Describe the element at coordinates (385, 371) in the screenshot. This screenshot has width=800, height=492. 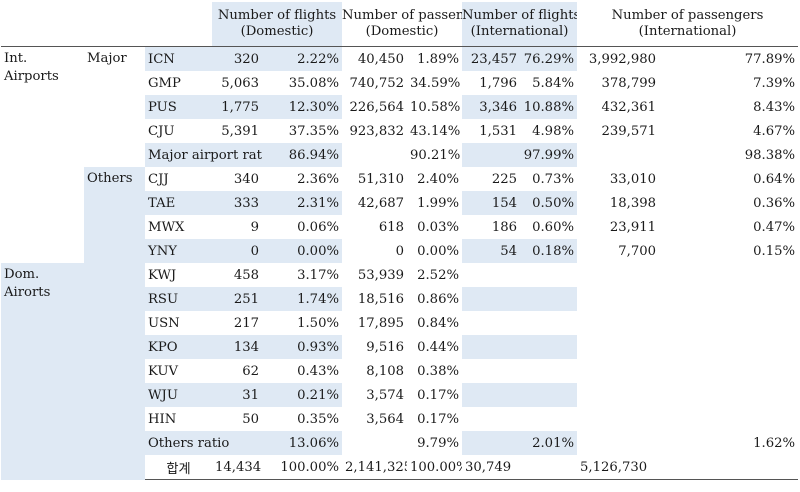
I see `cell: 8,108` at that location.